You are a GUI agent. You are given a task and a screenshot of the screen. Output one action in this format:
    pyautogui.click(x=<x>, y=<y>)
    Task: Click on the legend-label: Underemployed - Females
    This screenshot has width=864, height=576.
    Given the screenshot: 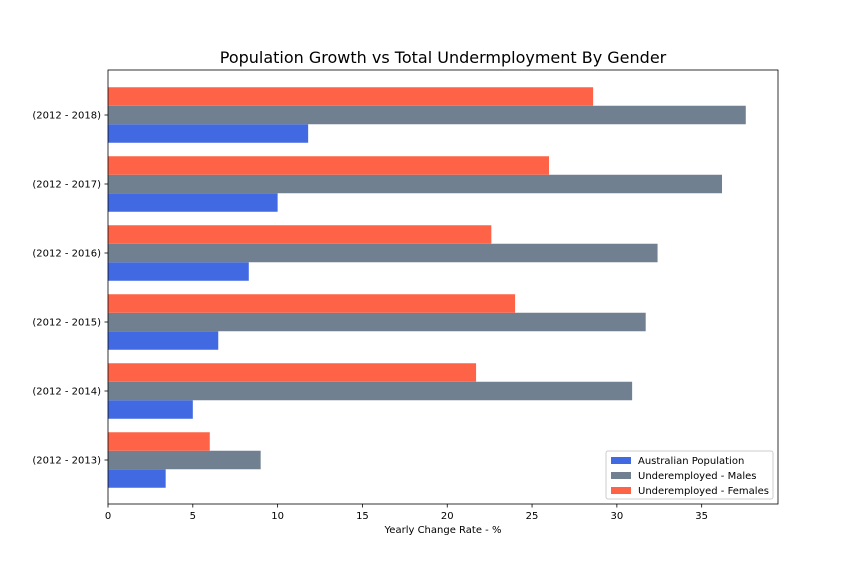 What is the action you would take?
    pyautogui.click(x=703, y=491)
    